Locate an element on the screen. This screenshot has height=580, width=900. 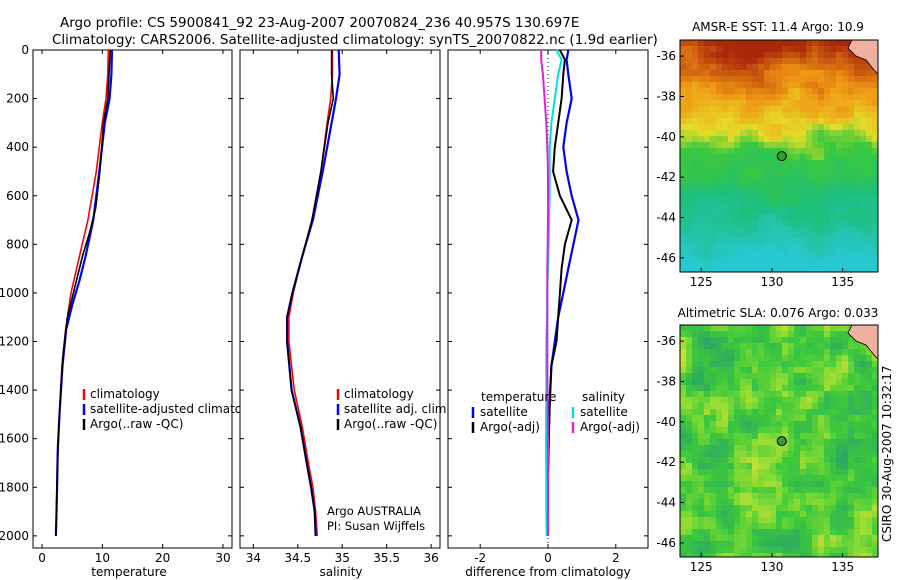
float-pi-label: PI: Susan Wijffels is located at coordinates (376, 526).